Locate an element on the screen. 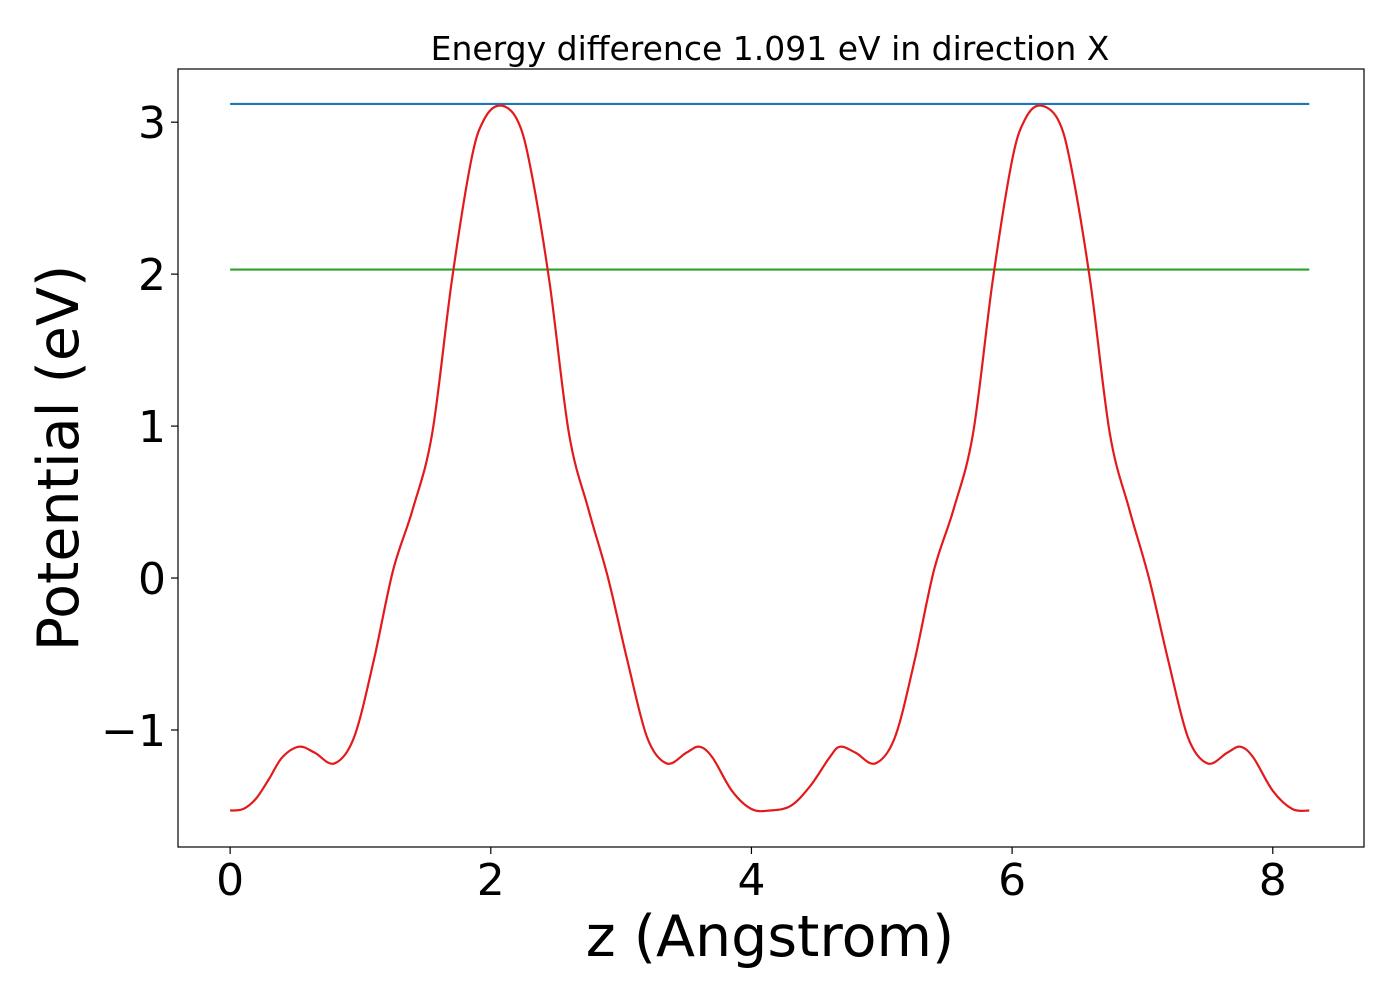 Image resolution: width=1400 pixels, height=1000 pixels. x-tick-label: 8 is located at coordinates (1273, 880).